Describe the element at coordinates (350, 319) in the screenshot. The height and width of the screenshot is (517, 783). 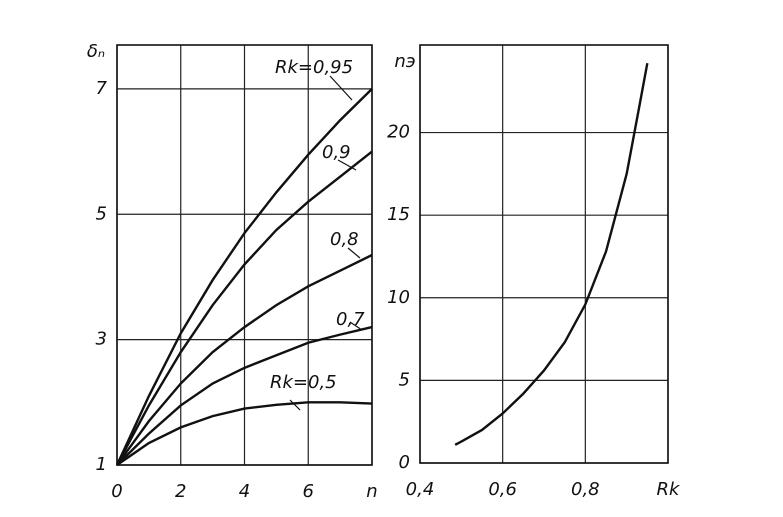
I see `curve-label: 0,7` at that location.